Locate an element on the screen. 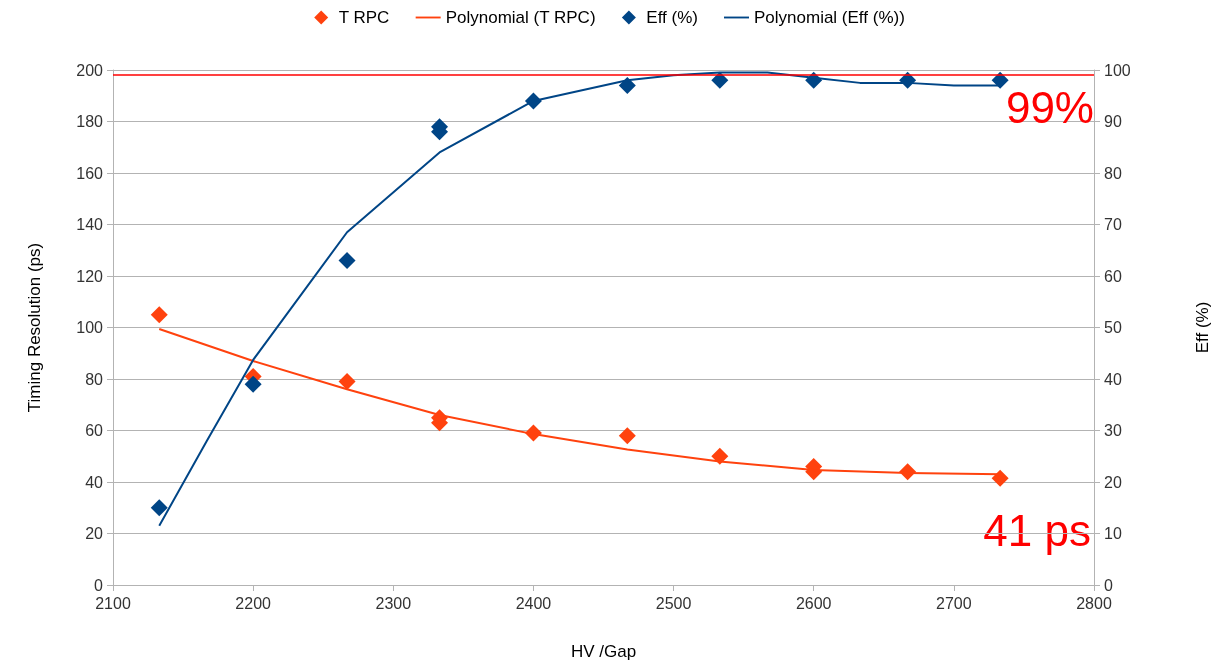  y2-tick-label: 60 is located at coordinates (1113, 276).